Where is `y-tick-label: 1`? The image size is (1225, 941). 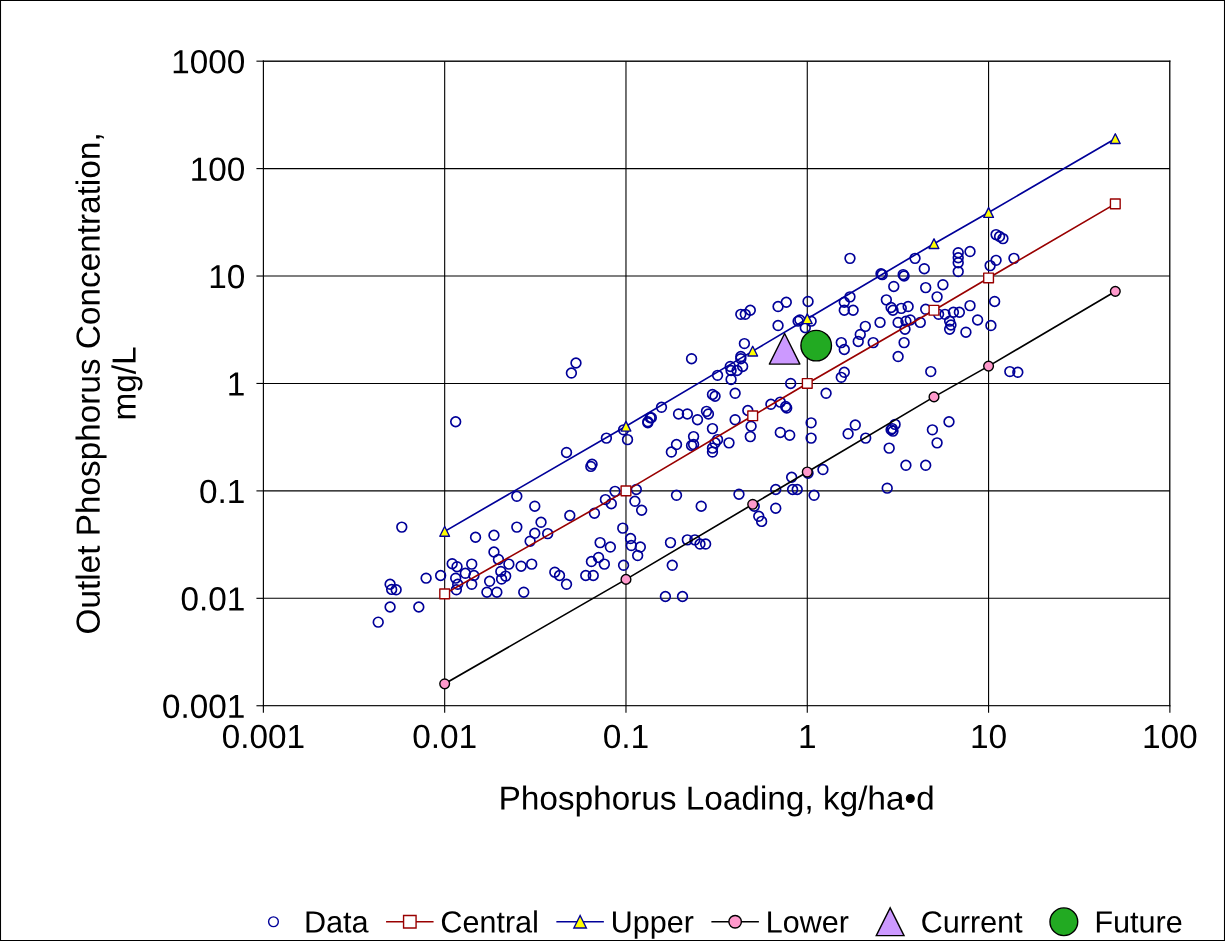
y-tick-label: 1 is located at coordinates (236, 384).